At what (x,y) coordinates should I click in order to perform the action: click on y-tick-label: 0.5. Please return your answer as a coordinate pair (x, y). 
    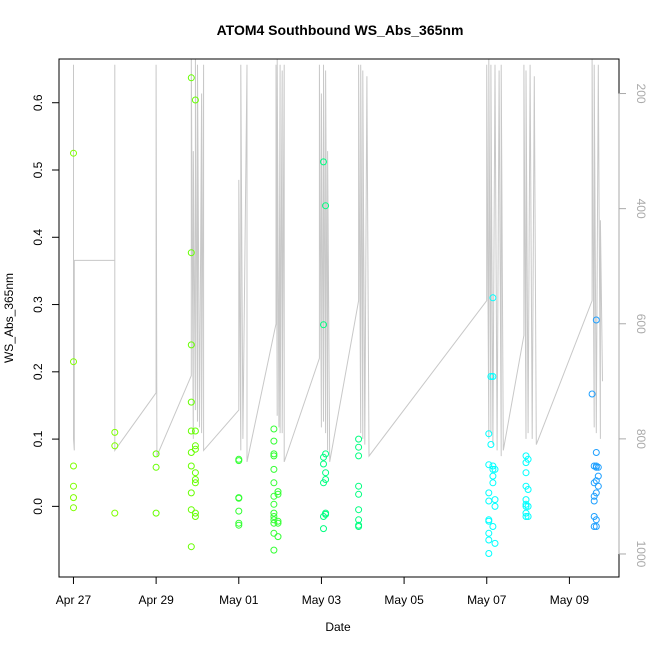
    Looking at the image, I should click on (38, 169).